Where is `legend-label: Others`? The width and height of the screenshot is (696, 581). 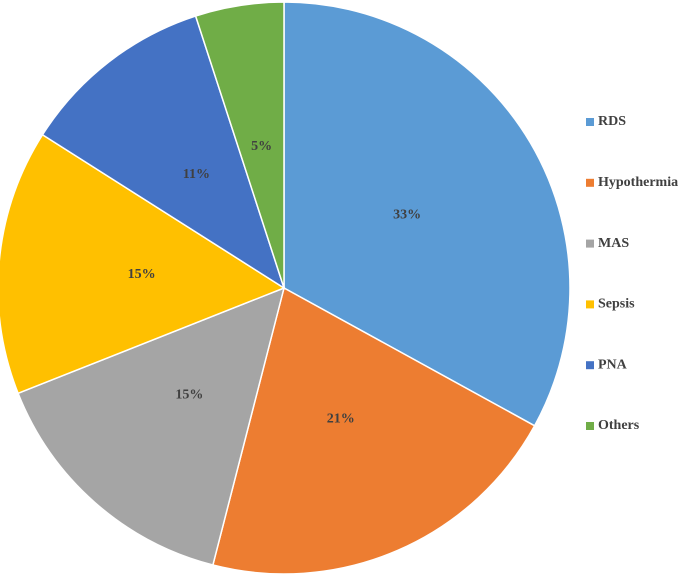
legend-label: Others is located at coordinates (619, 425).